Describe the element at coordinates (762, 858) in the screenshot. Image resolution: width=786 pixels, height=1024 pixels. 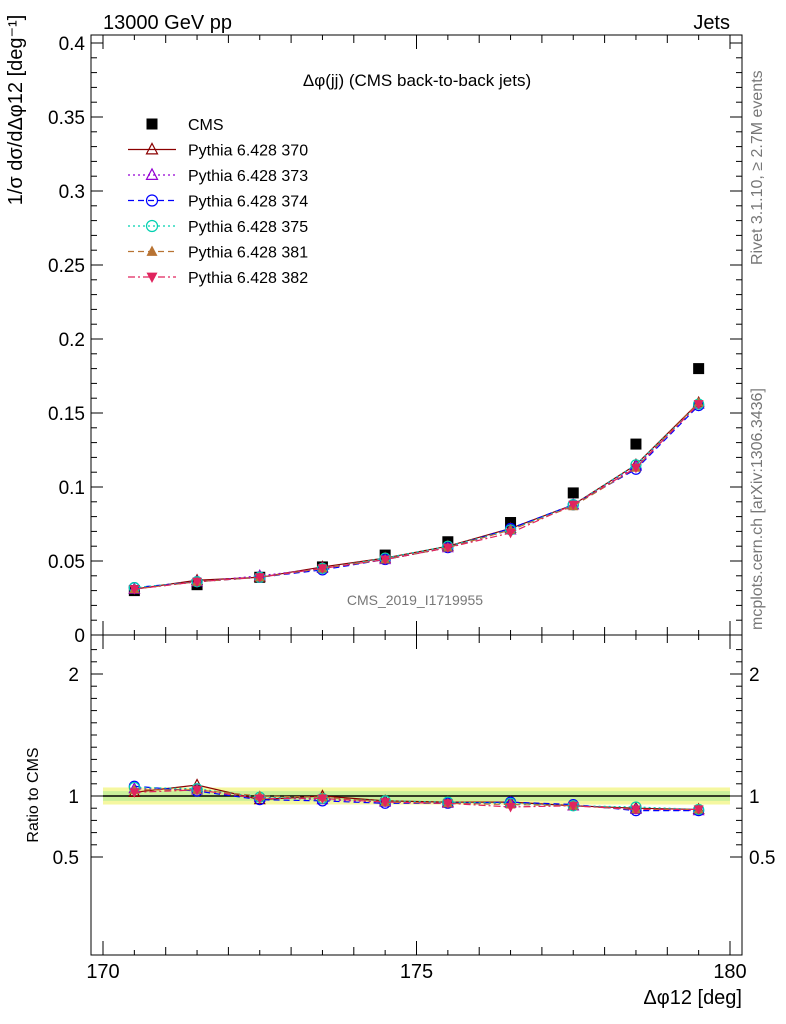
I see `ratio-y-tick-label-right: 0.5` at that location.